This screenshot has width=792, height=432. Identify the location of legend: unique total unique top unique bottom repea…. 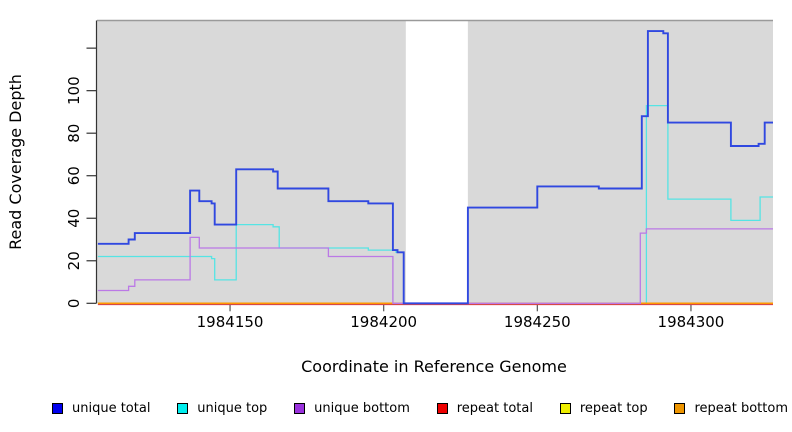
(420, 408).